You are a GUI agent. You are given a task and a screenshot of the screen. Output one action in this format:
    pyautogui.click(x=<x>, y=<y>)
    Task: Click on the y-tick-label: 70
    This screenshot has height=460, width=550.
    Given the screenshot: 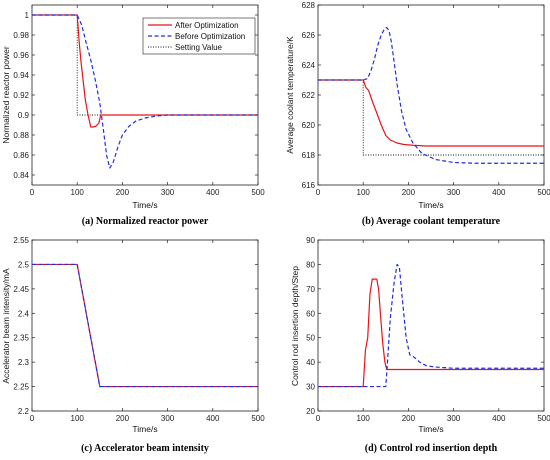 What is the action you would take?
    pyautogui.click(x=310, y=289)
    